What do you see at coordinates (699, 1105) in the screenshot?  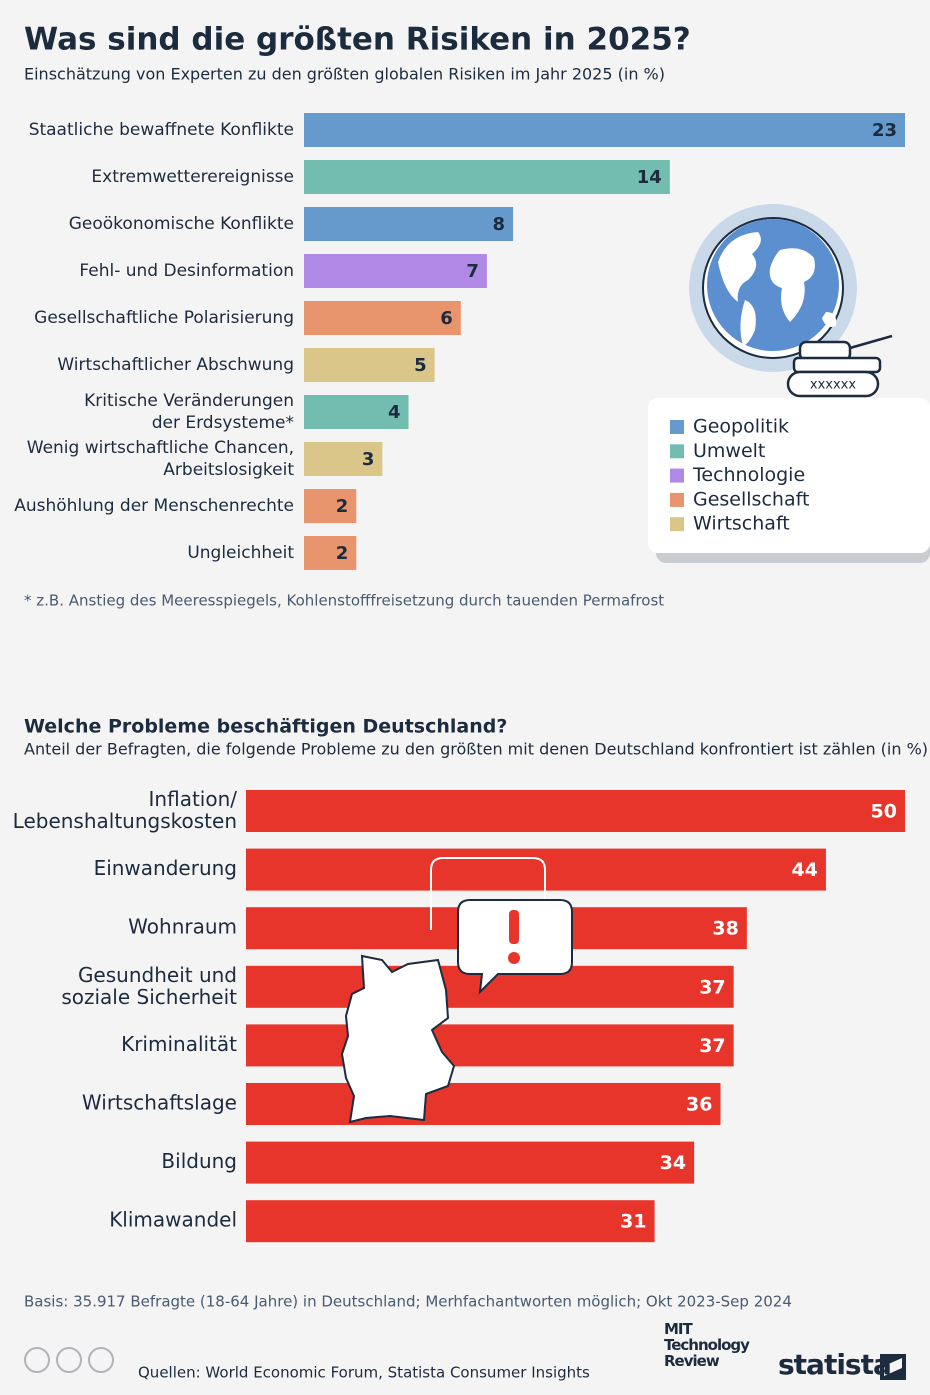 I see `value-label: 36` at bounding box center [699, 1105].